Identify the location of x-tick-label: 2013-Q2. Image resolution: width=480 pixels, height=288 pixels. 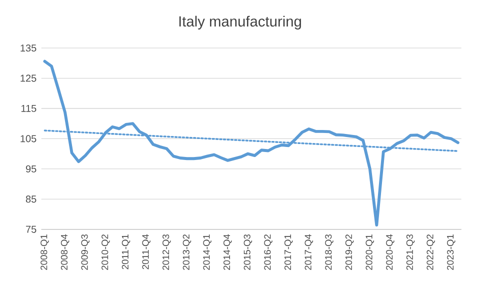
(187, 252).